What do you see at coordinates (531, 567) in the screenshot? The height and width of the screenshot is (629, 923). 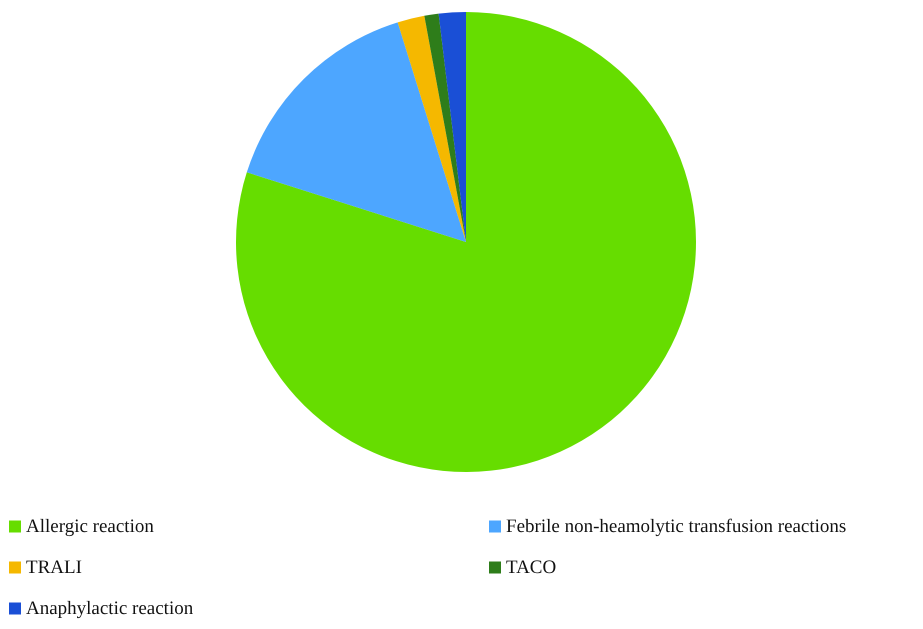 I see `legend-label: TACO` at bounding box center [531, 567].